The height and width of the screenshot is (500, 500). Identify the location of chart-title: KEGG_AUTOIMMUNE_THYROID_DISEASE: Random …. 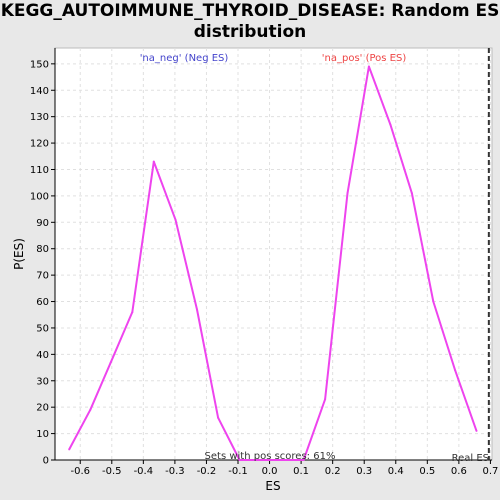
(250, 21).